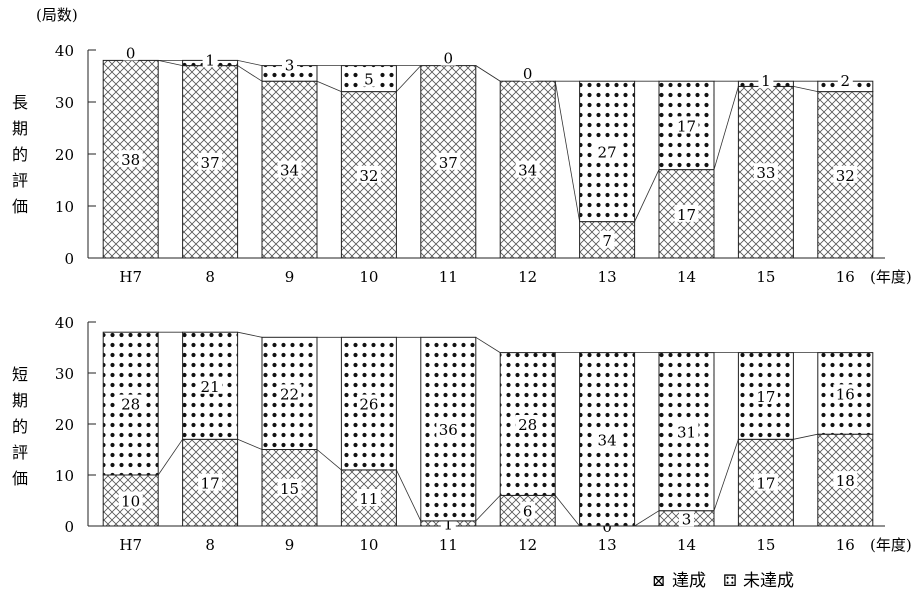 Image resolution: width=920 pixels, height=594 pixels. I want to click on x-tick-label: 10, so click(368, 277).